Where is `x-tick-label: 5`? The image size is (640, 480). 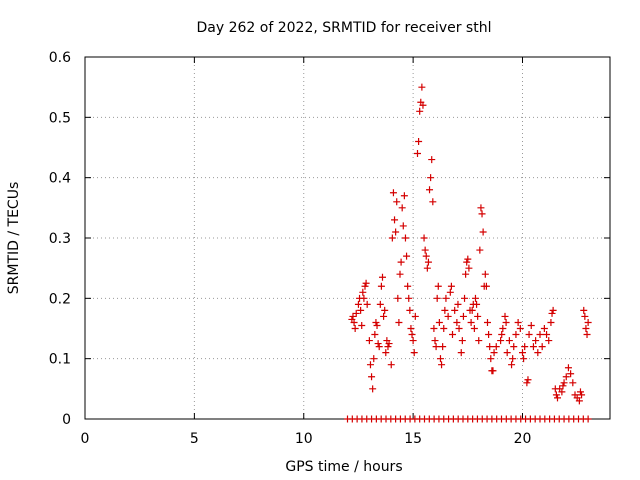
x-tick-label: 5 is located at coordinates (194, 439).